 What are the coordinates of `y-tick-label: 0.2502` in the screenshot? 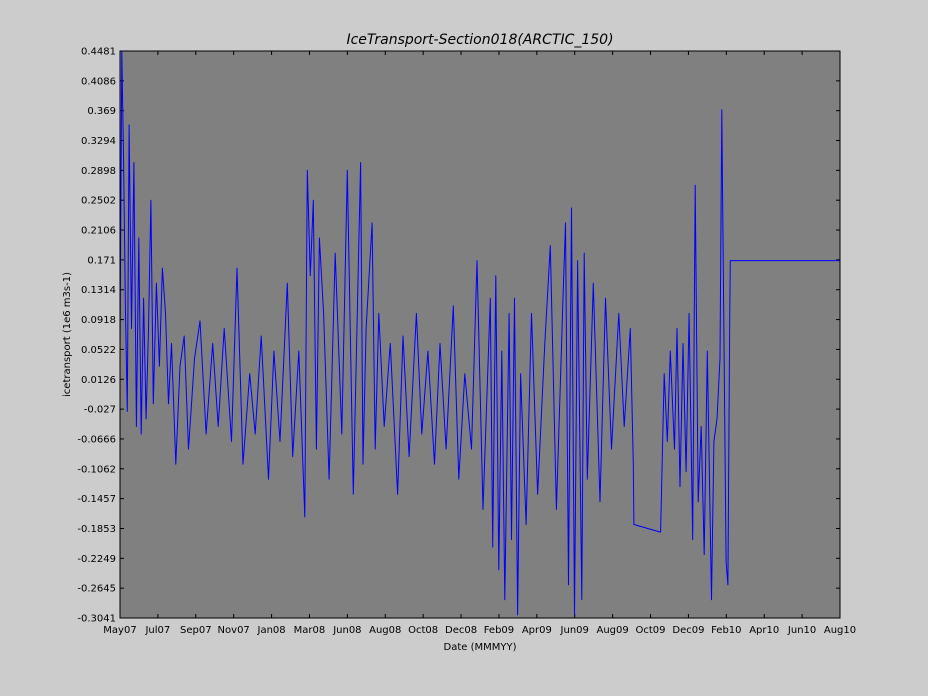 It's located at (98, 201).